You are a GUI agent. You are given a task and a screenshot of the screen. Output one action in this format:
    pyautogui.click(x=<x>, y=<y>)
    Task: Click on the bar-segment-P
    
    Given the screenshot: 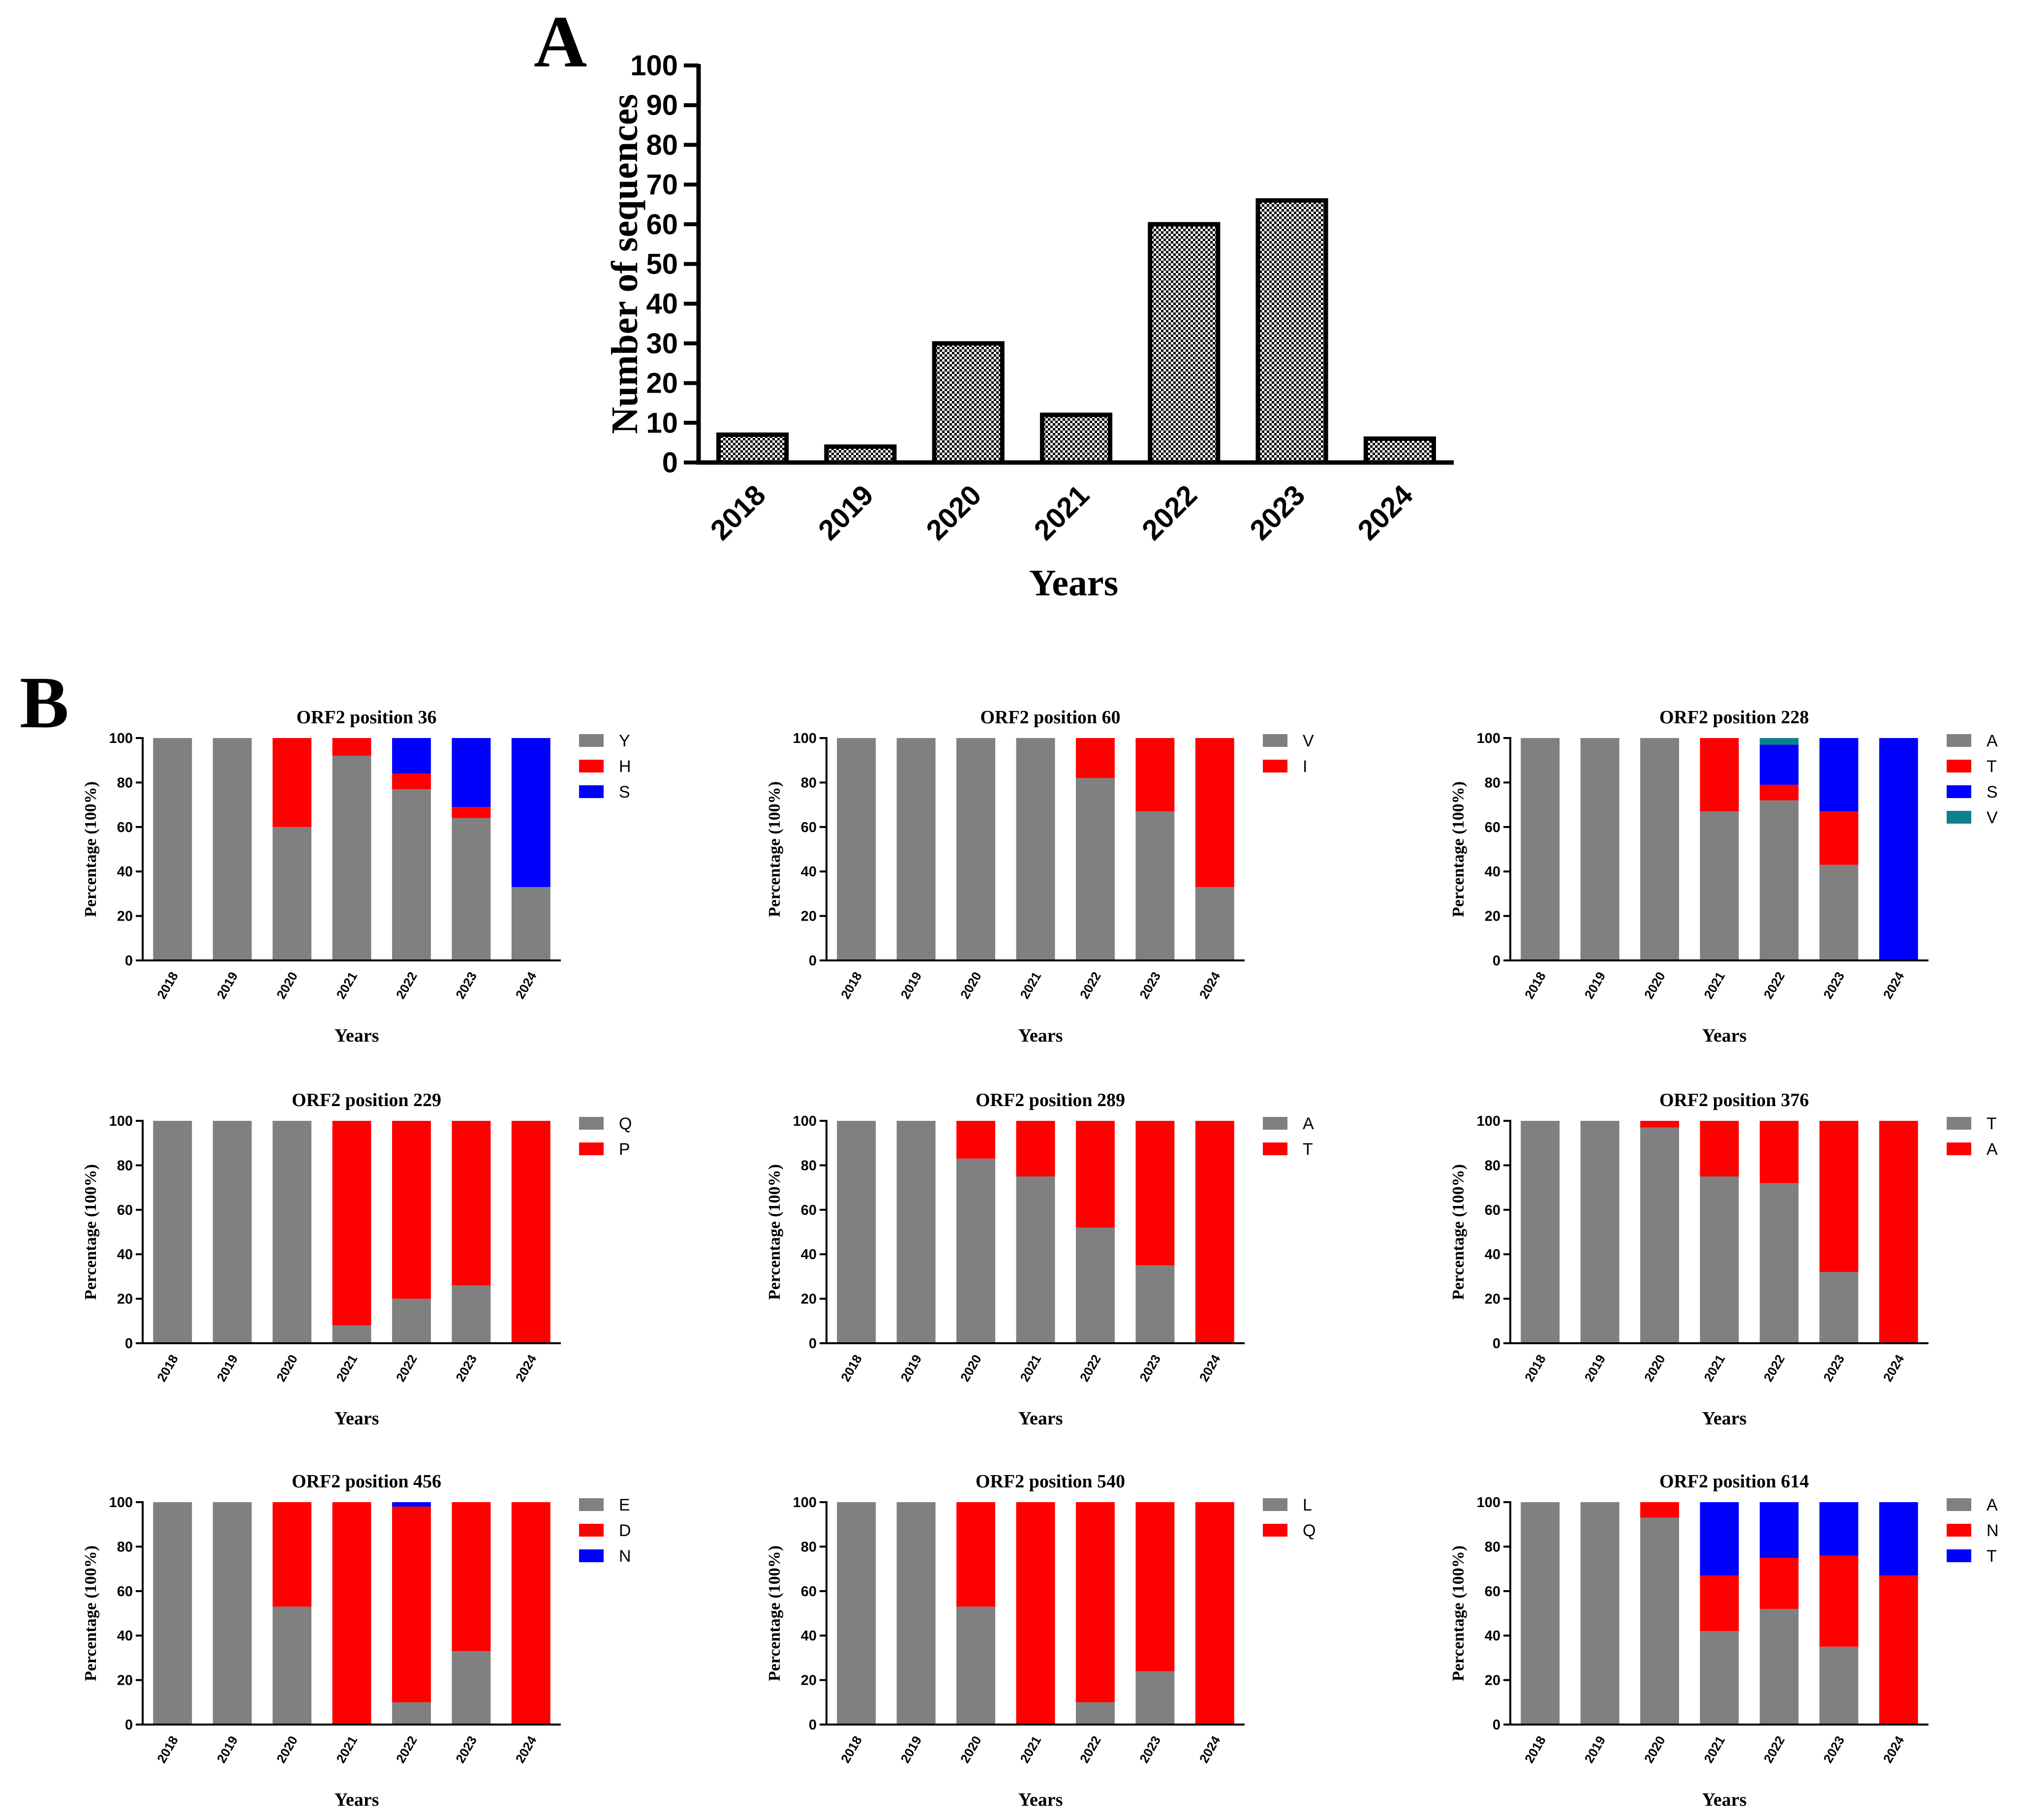 What is the action you would take?
    pyautogui.click(x=411, y=1210)
    